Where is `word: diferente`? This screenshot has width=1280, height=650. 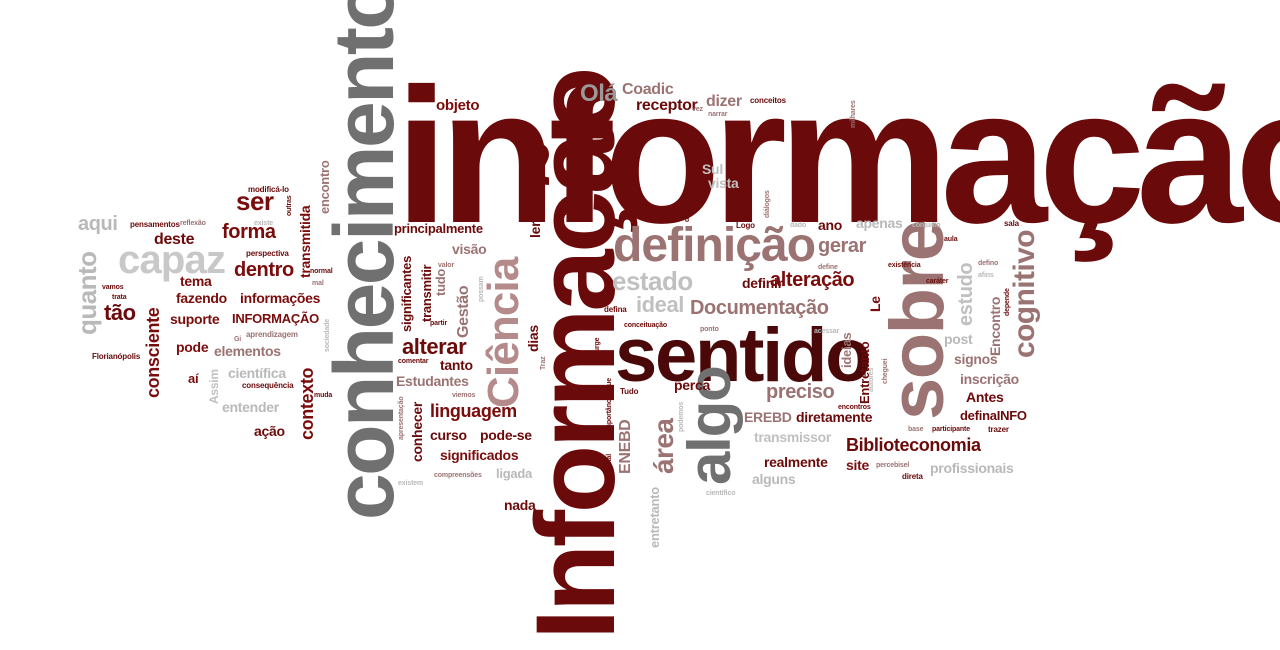 word: diferente is located at coordinates (687, 207).